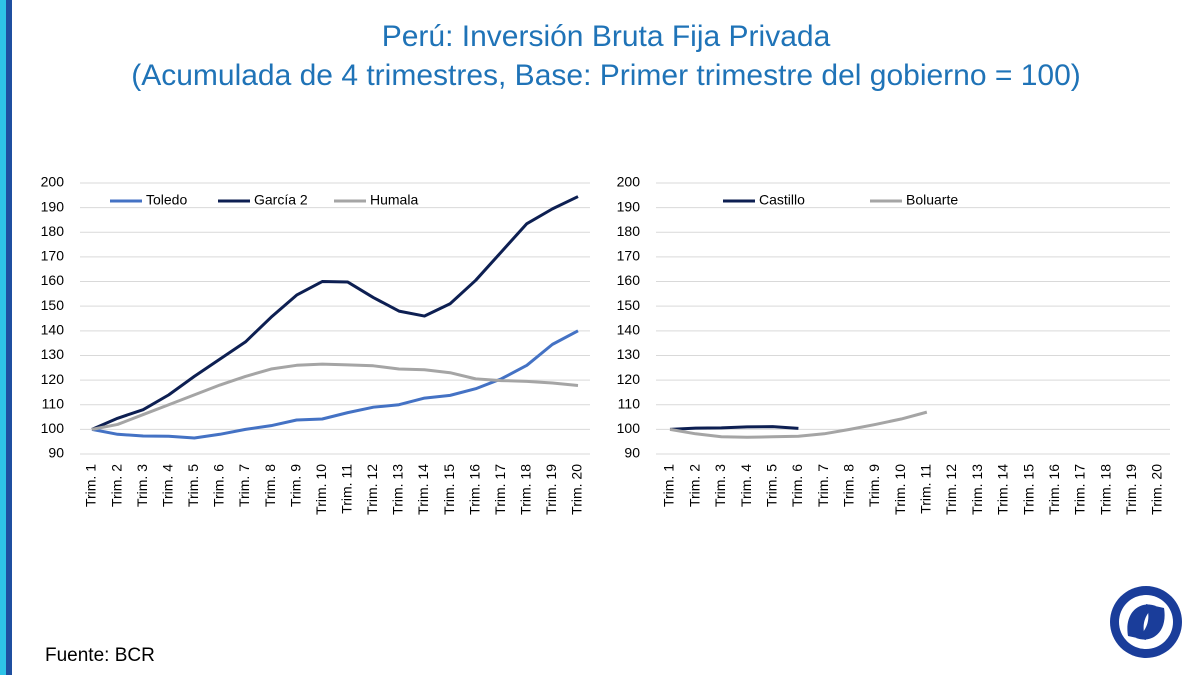 Image resolution: width=1200 pixels, height=675 pixels. What do you see at coordinates (166, 200) in the screenshot?
I see `legend-label: Toledo` at bounding box center [166, 200].